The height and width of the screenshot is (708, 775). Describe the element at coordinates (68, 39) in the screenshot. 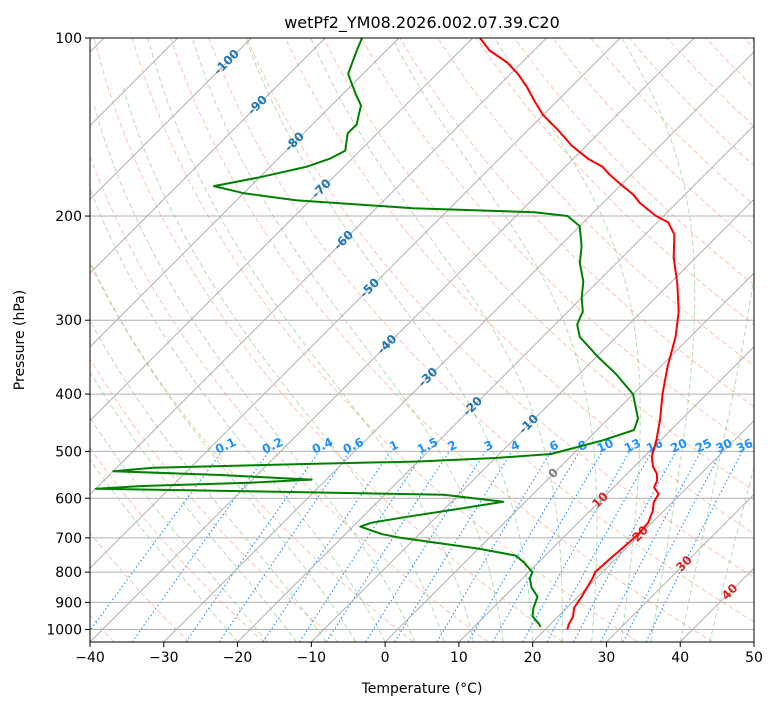

I see `y-tick-label: 100` at that location.